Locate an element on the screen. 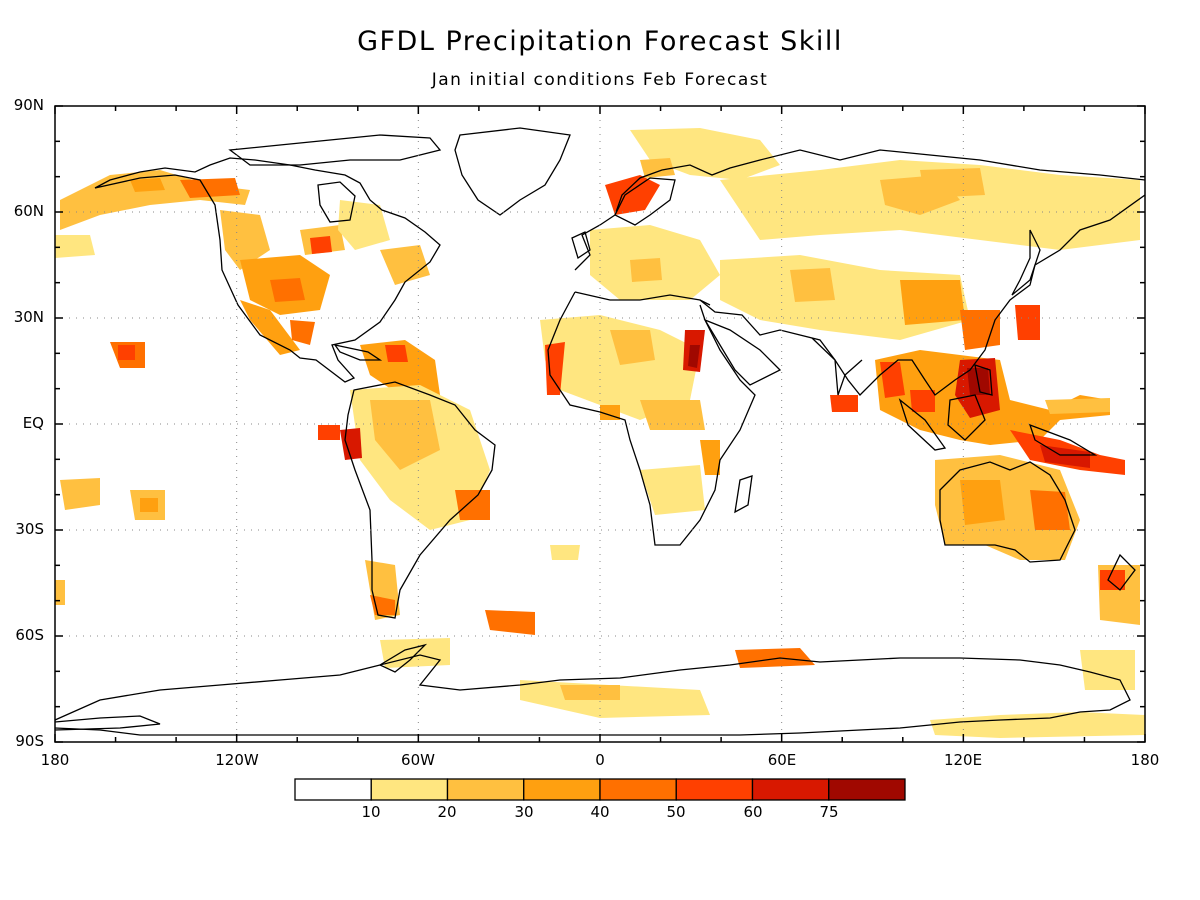 This screenshot has width=1200, height=900. coastline-sumatra is located at coordinates (922, 424).